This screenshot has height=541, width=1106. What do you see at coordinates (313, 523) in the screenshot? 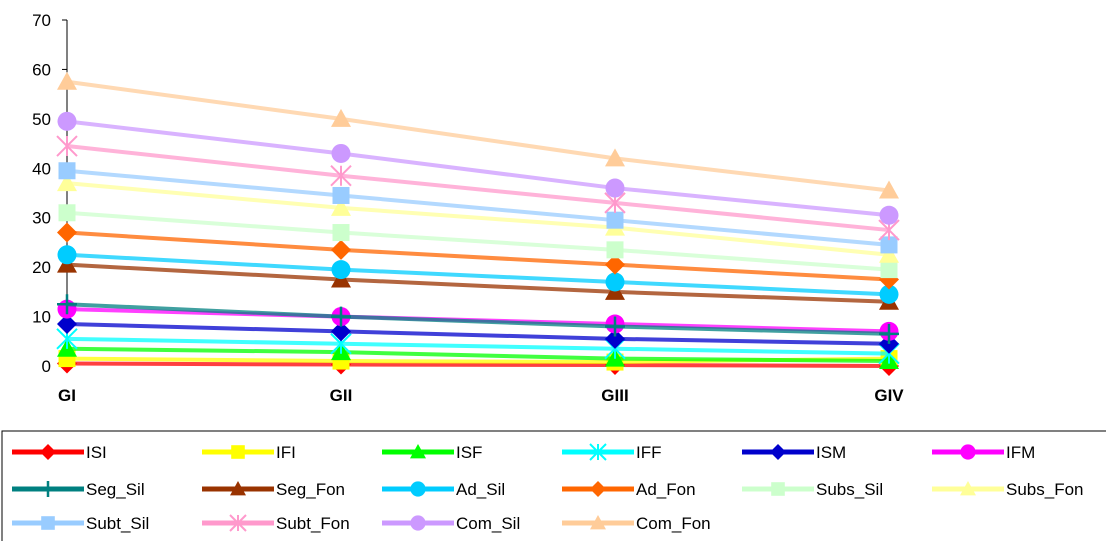
I see `legend-label: Subt_Fon` at bounding box center [313, 523].